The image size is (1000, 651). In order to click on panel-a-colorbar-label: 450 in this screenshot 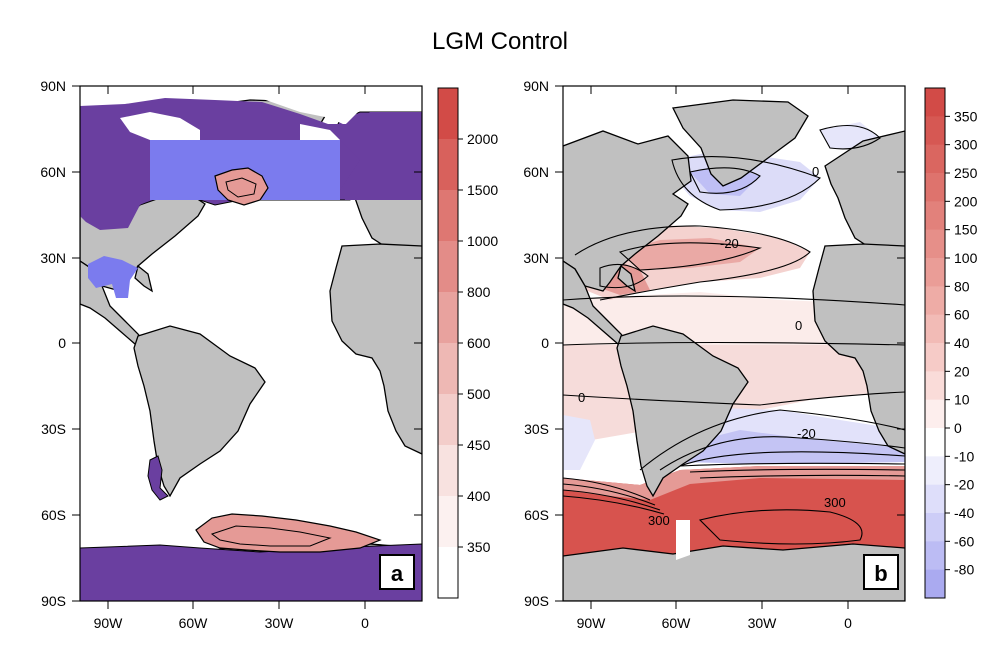, I will do `click(479, 445)`.